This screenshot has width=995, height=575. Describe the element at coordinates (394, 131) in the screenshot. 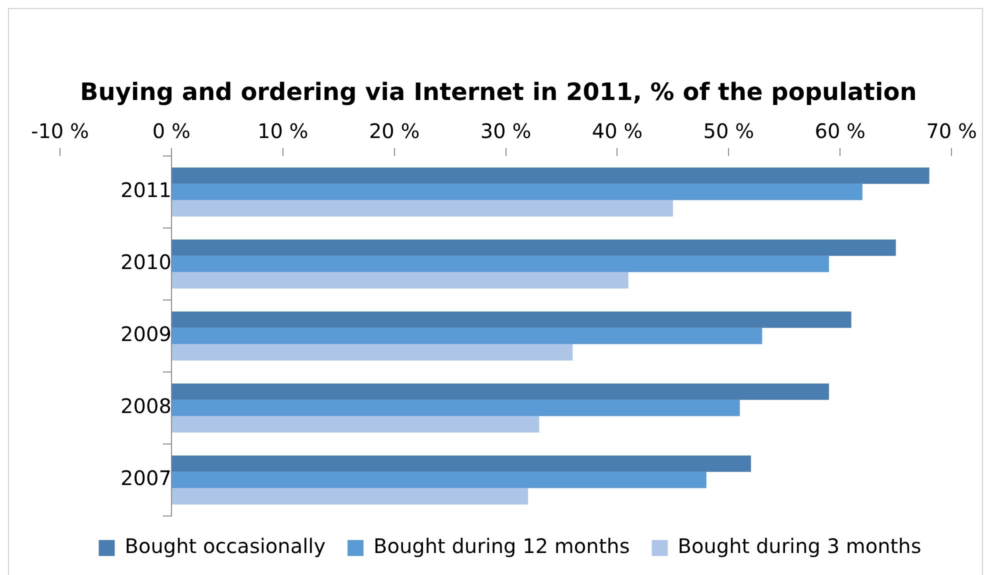

I see `x-tick-label: 20 %` at that location.